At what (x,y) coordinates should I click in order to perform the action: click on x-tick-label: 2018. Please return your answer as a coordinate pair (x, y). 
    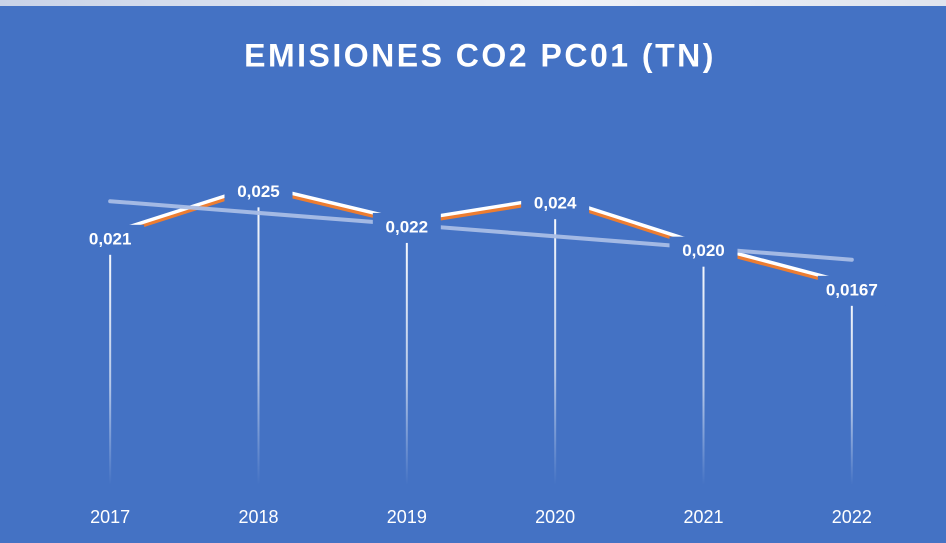
    Looking at the image, I should click on (258, 517).